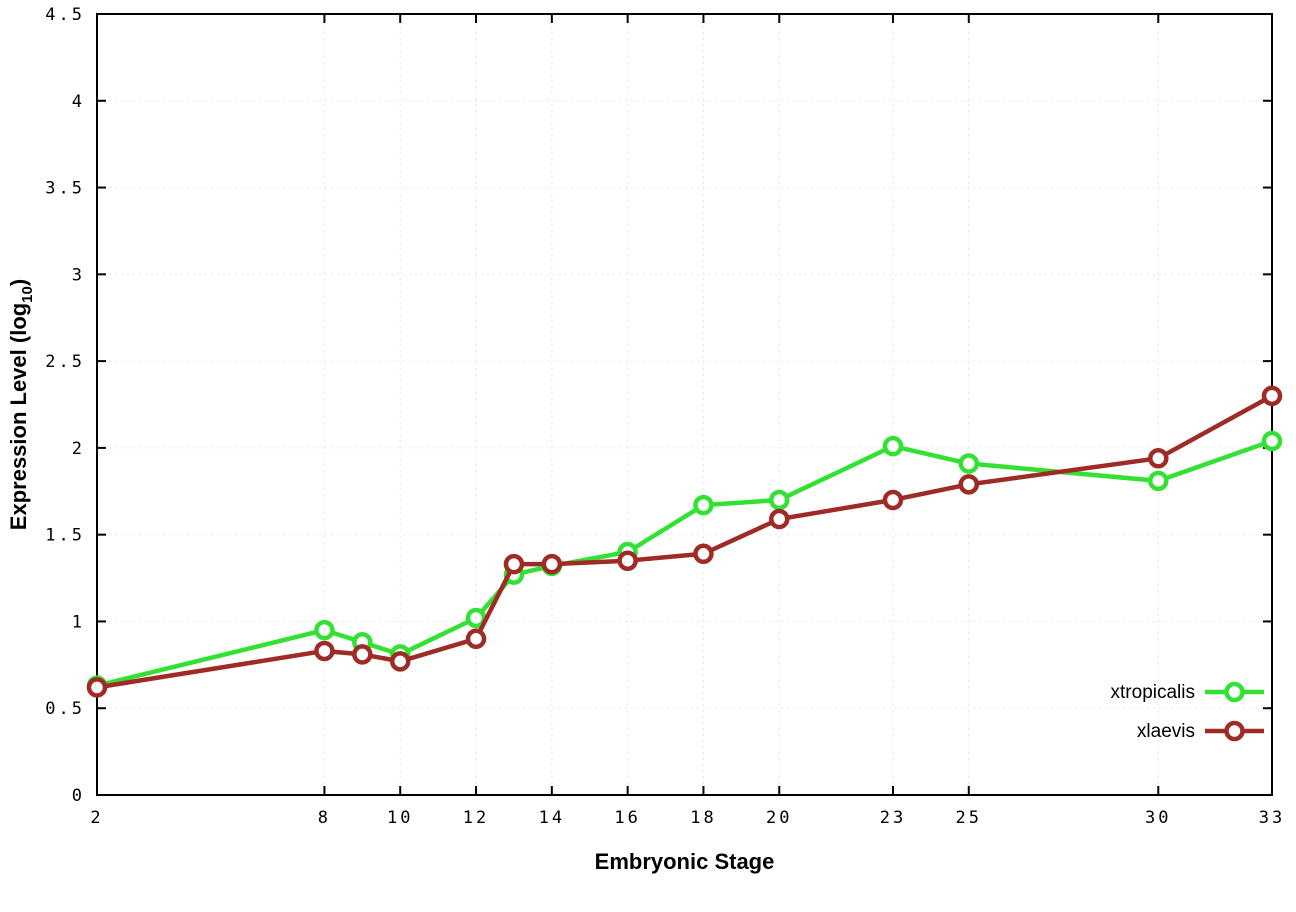  I want to click on x-tick-label: 25, so click(969, 818).